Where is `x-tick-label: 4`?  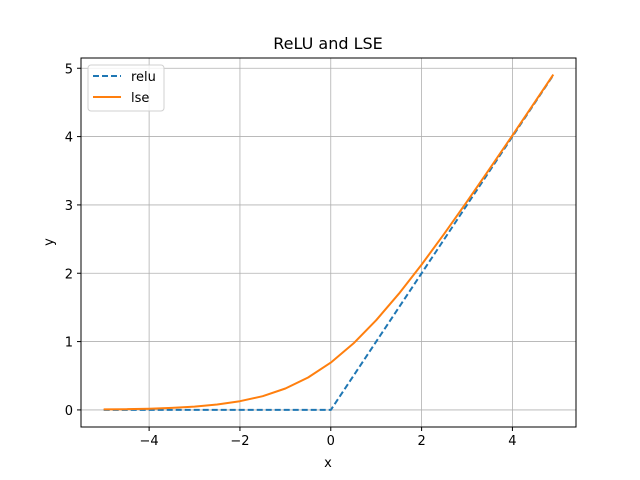 x-tick-label: 4 is located at coordinates (512, 441).